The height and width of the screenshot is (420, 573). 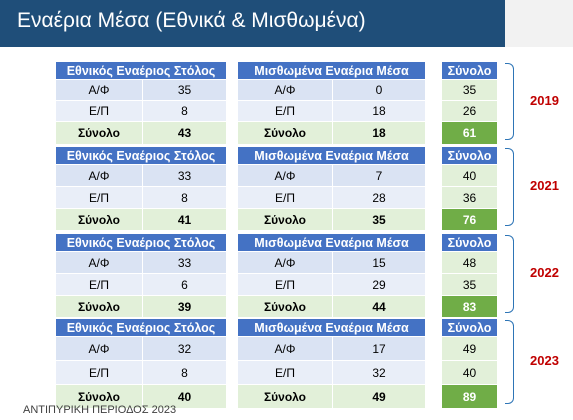 I want to click on sum-value-af: 48, so click(x=469, y=262).